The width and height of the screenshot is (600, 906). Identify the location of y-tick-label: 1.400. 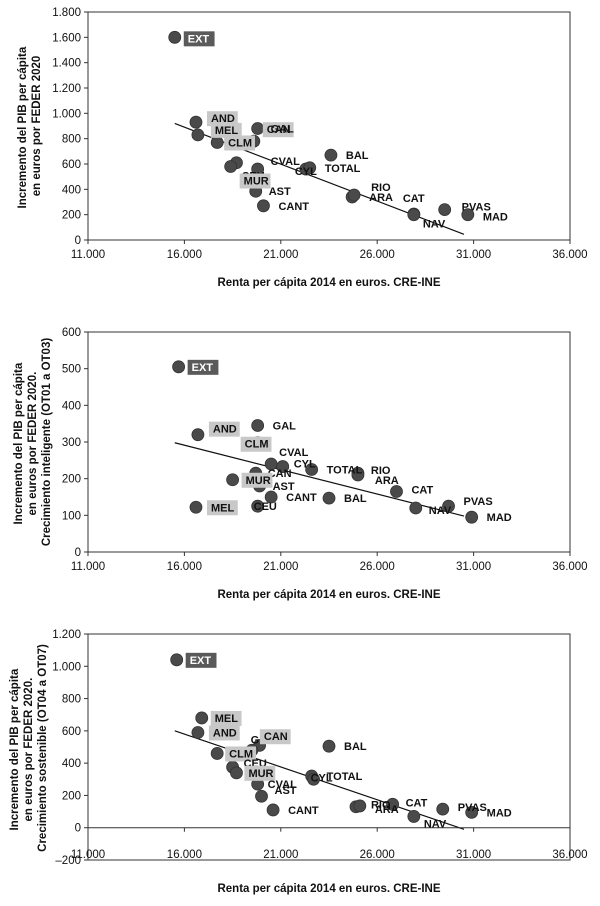
(66, 64).